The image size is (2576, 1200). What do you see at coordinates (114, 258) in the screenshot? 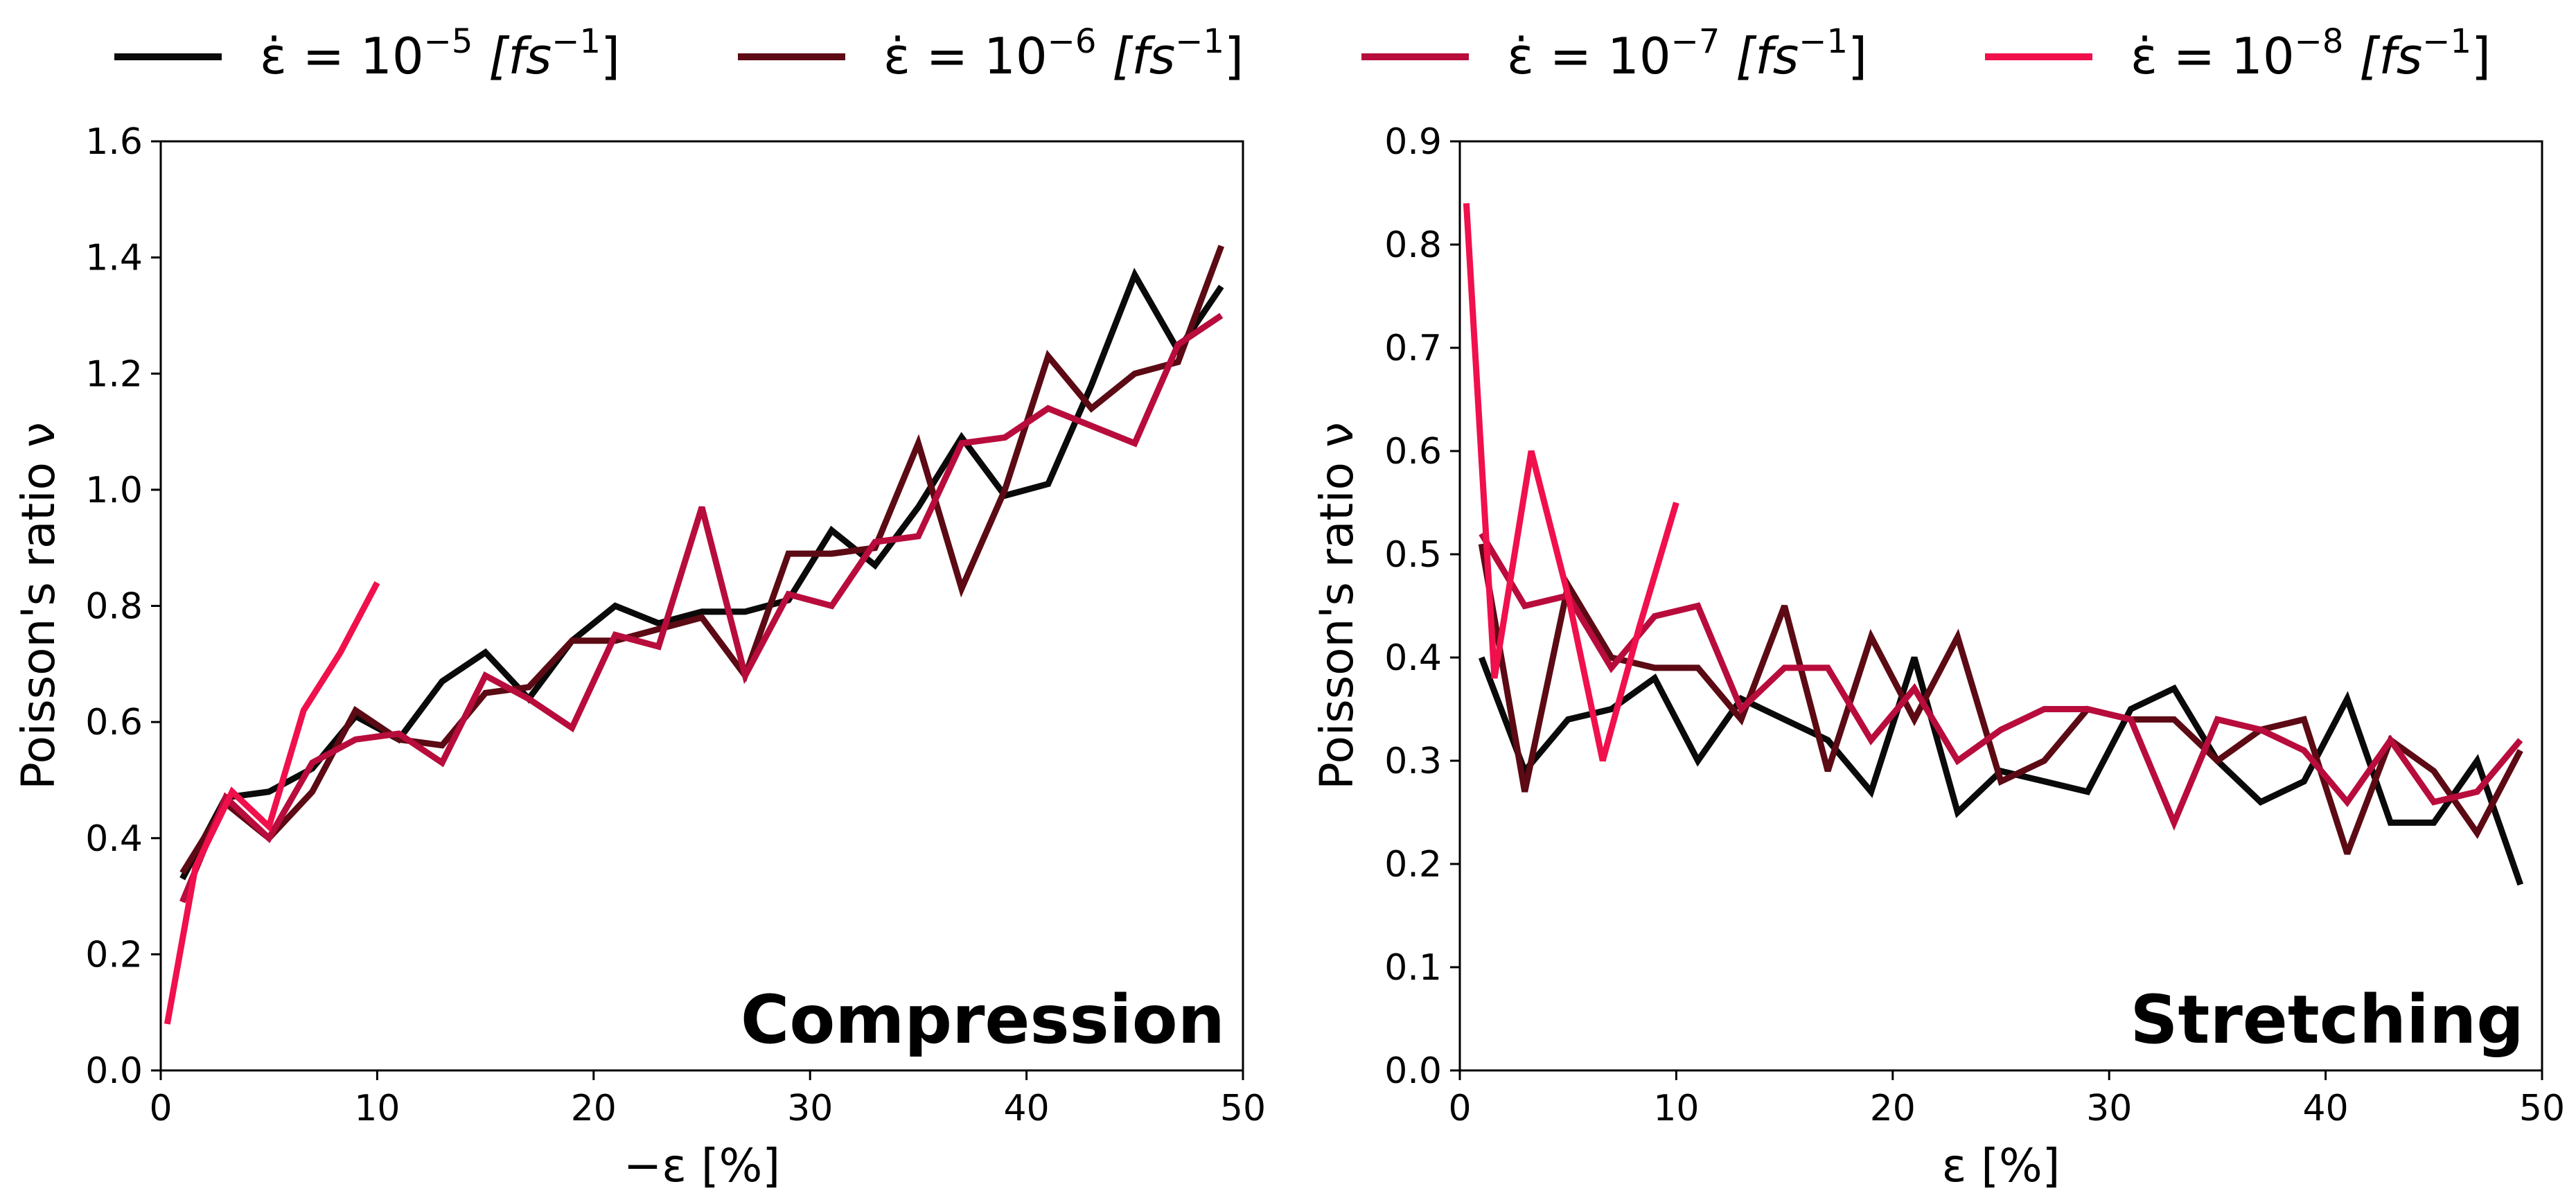
I see `y-tick-label: 1.4` at bounding box center [114, 258].